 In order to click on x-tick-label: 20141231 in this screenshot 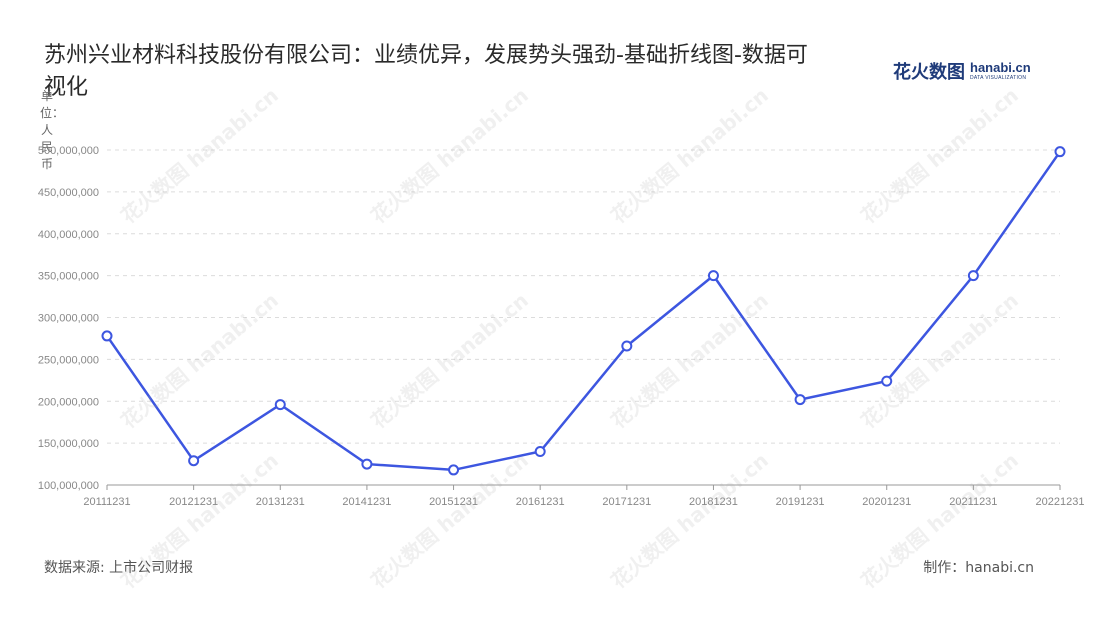, I will do `click(366, 502)`.